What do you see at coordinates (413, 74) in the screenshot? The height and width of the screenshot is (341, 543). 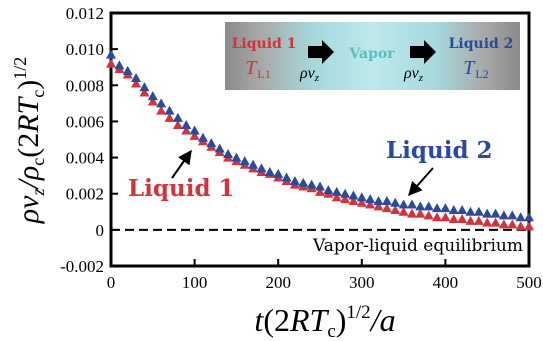 I see `inset-flux2: ρvz` at bounding box center [413, 74].